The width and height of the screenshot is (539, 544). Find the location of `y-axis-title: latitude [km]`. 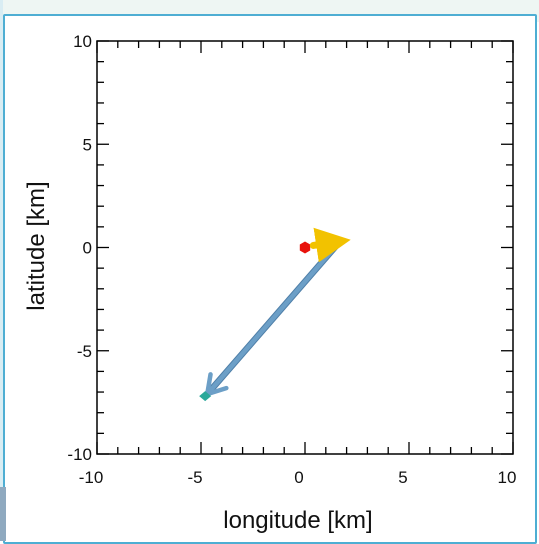

y-axis-title: latitude [km] is located at coordinates (36, 245).